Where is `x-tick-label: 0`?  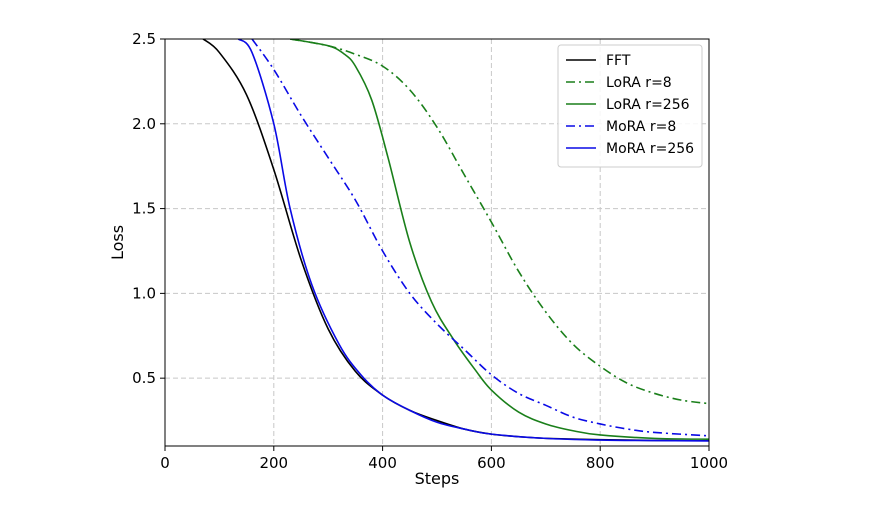
x-tick-label: 0 is located at coordinates (165, 463).